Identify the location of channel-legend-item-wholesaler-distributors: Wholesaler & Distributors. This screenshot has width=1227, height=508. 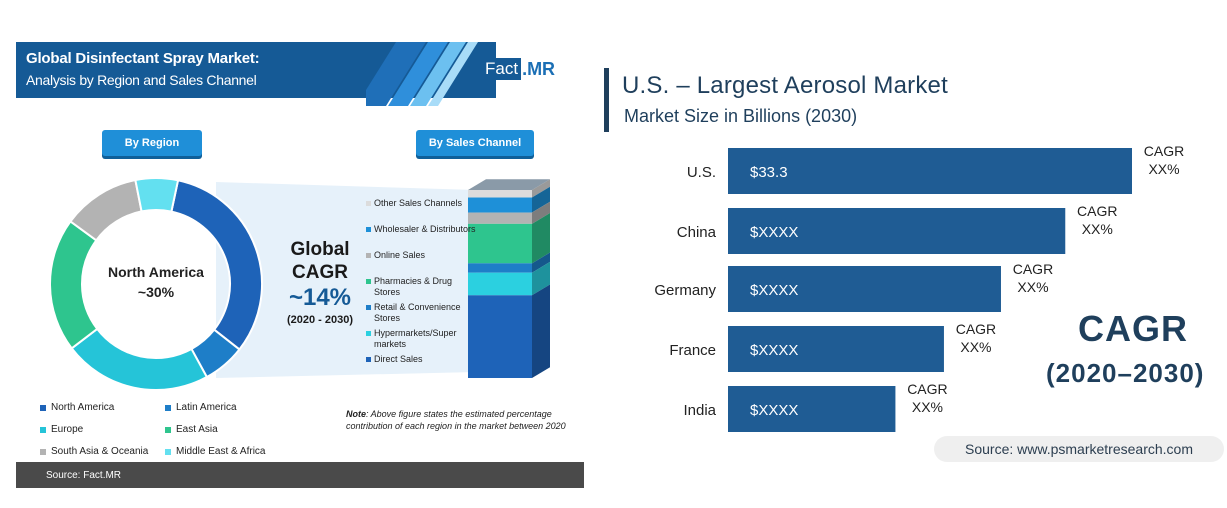
(421, 229).